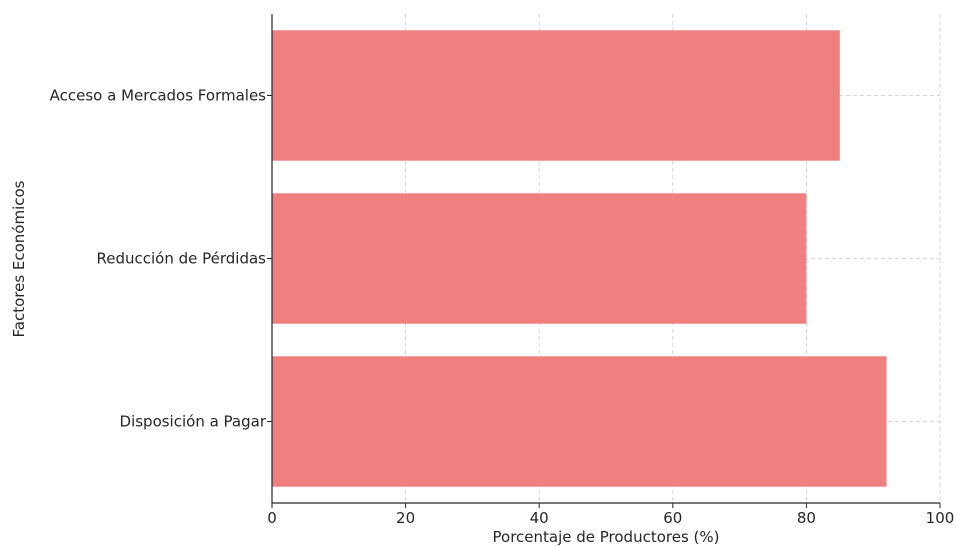  What do you see at coordinates (182, 259) in the screenshot?
I see `y-tick-label: Reducción de Pérdidas` at bounding box center [182, 259].